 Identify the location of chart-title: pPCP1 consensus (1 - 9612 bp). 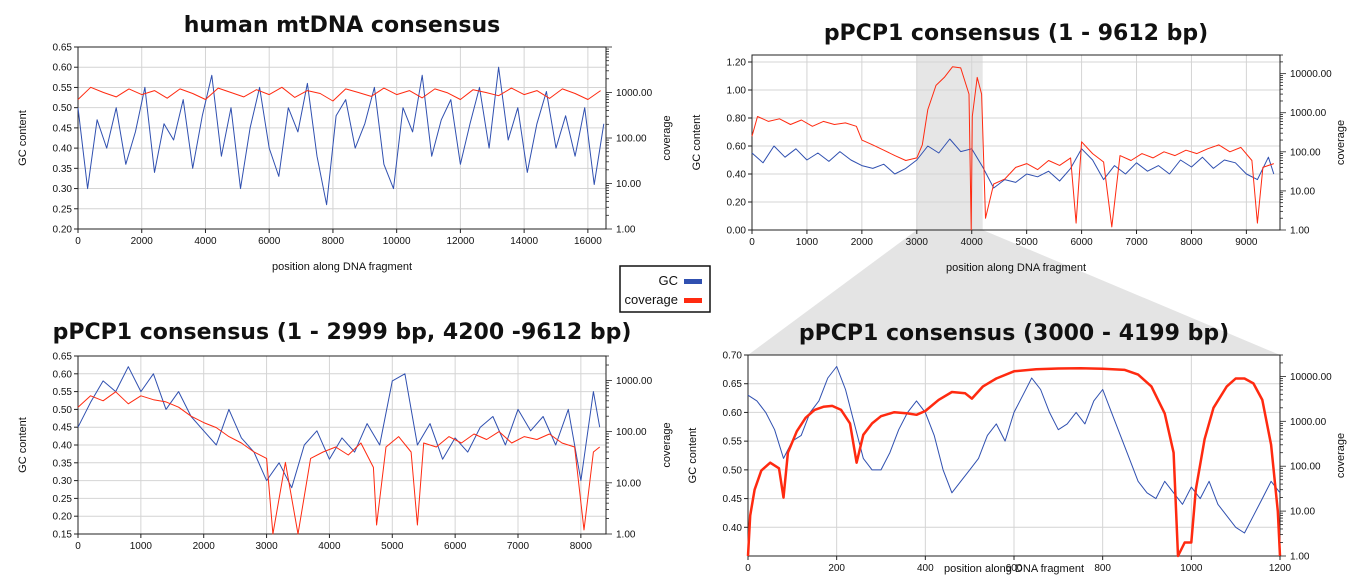
(1016, 33).